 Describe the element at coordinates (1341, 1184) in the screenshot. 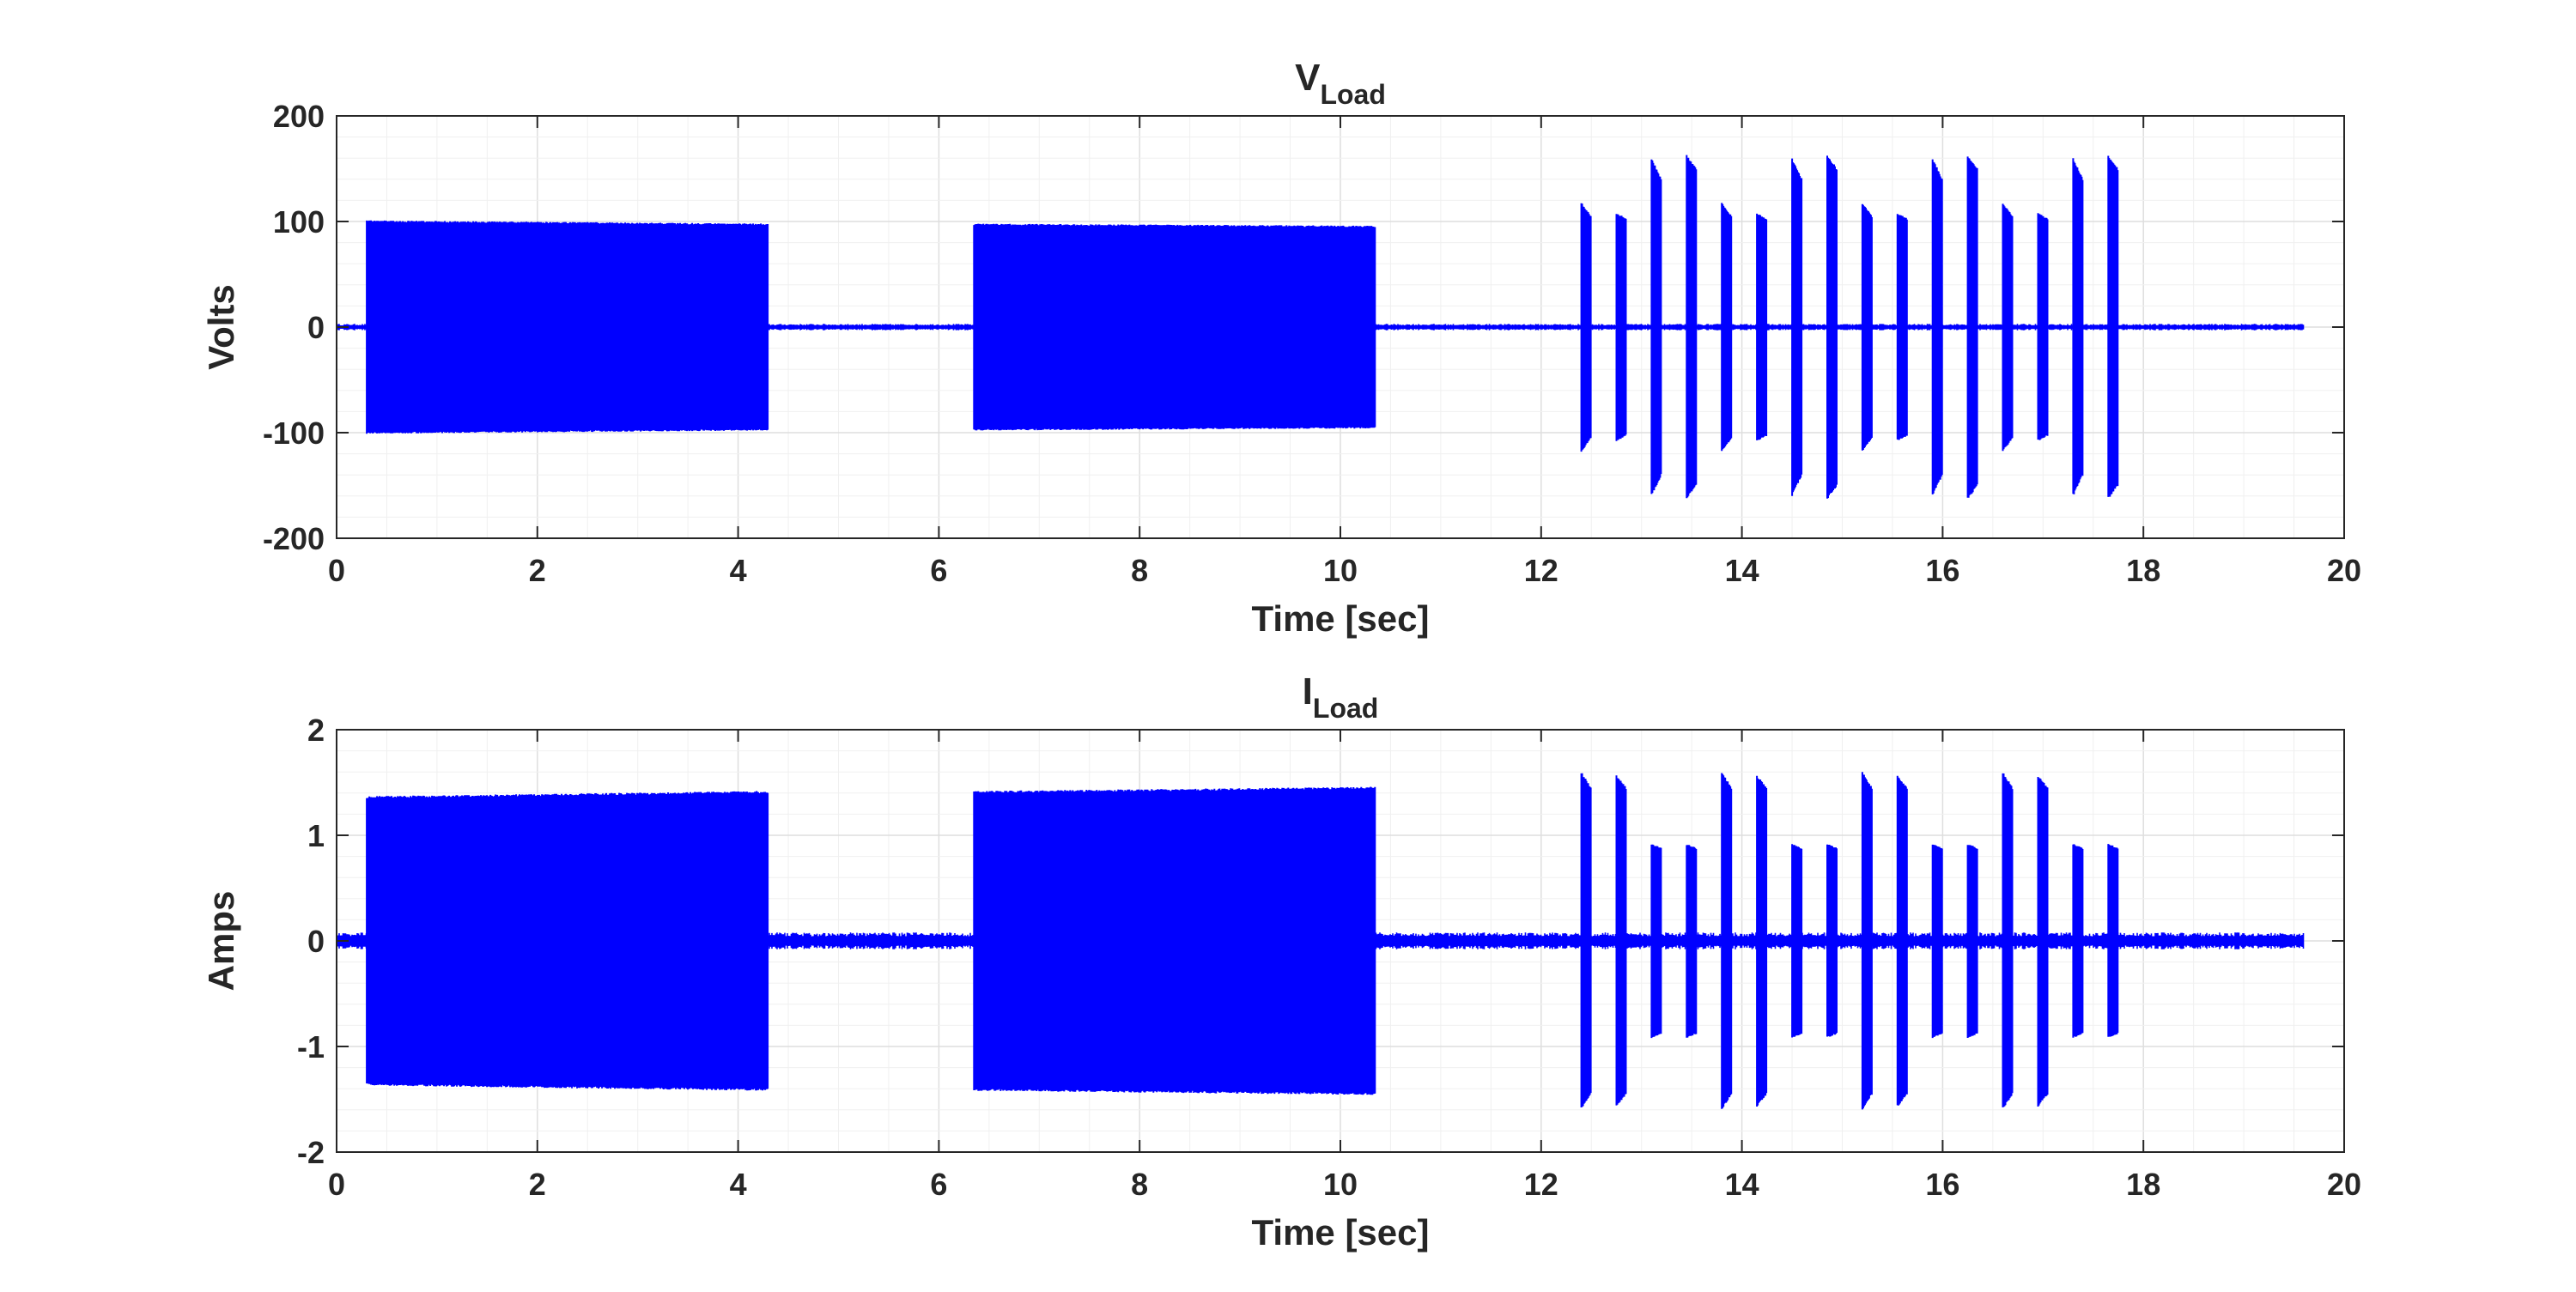

I see `current-x-tick-label: 10` at that location.